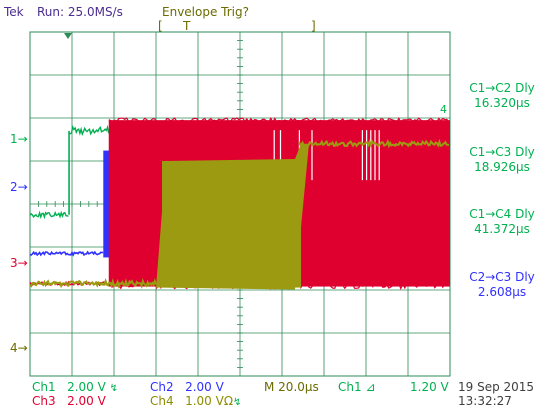  Describe the element at coordinates (496, 387) in the screenshot. I see `date-readout: 19 Sep 2015` at that location.